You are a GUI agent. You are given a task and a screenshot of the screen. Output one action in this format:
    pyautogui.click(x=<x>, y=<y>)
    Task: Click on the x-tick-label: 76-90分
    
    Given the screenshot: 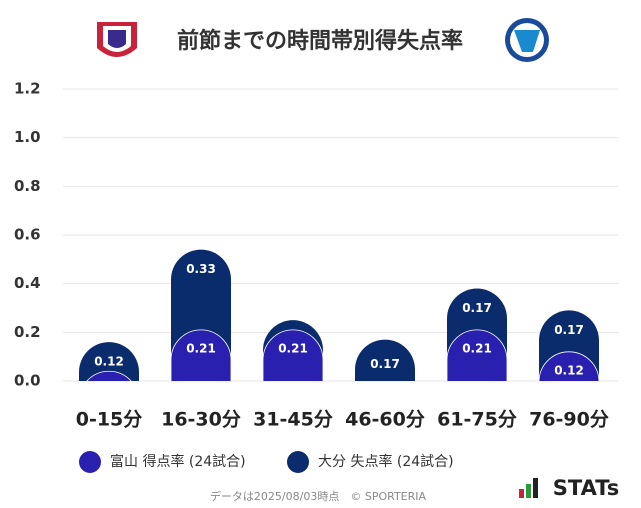 What is the action you would take?
    pyautogui.click(x=569, y=420)
    